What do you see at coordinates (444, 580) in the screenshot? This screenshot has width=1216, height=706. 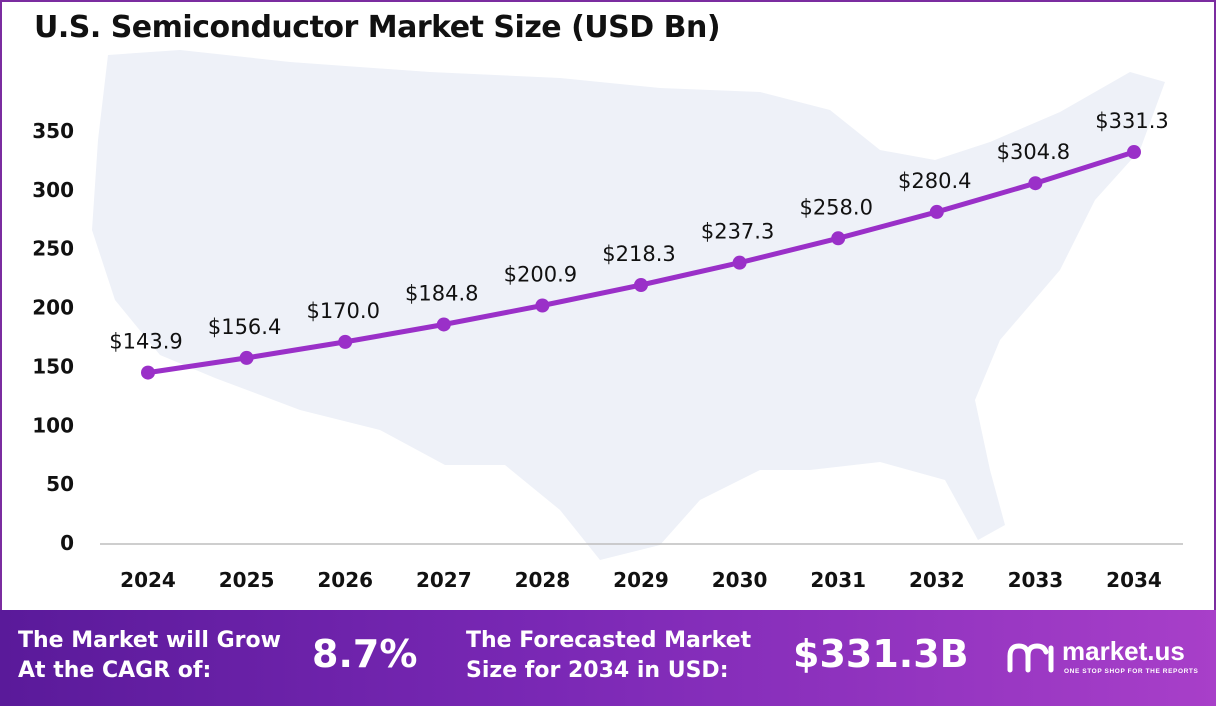 I see `x-tick-label: 2027` at bounding box center [444, 580].